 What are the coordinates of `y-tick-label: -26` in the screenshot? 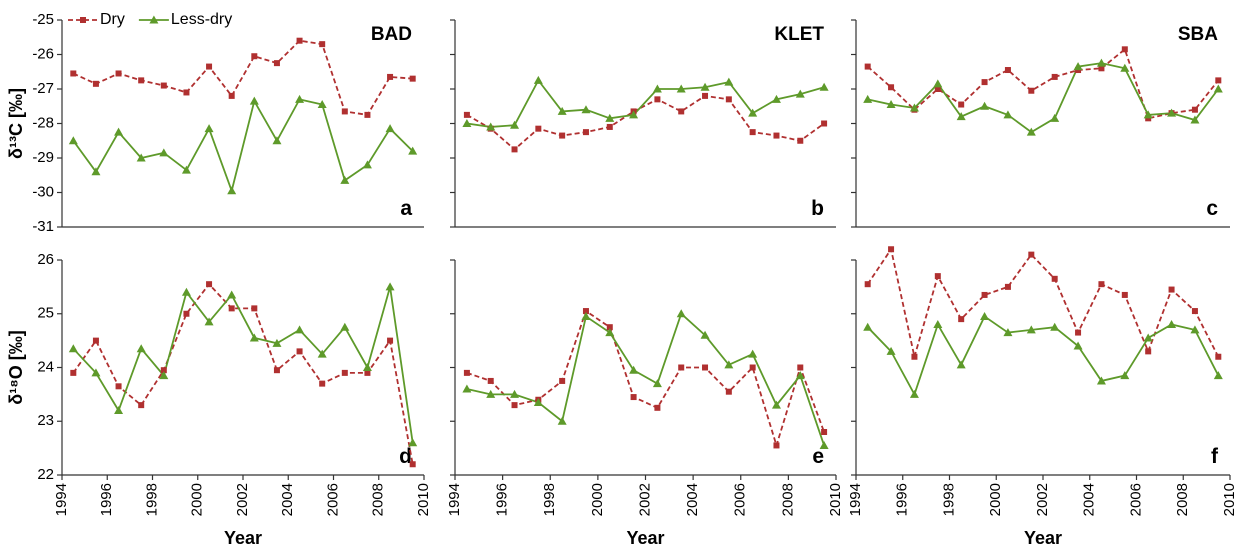 It's located at (43, 53).